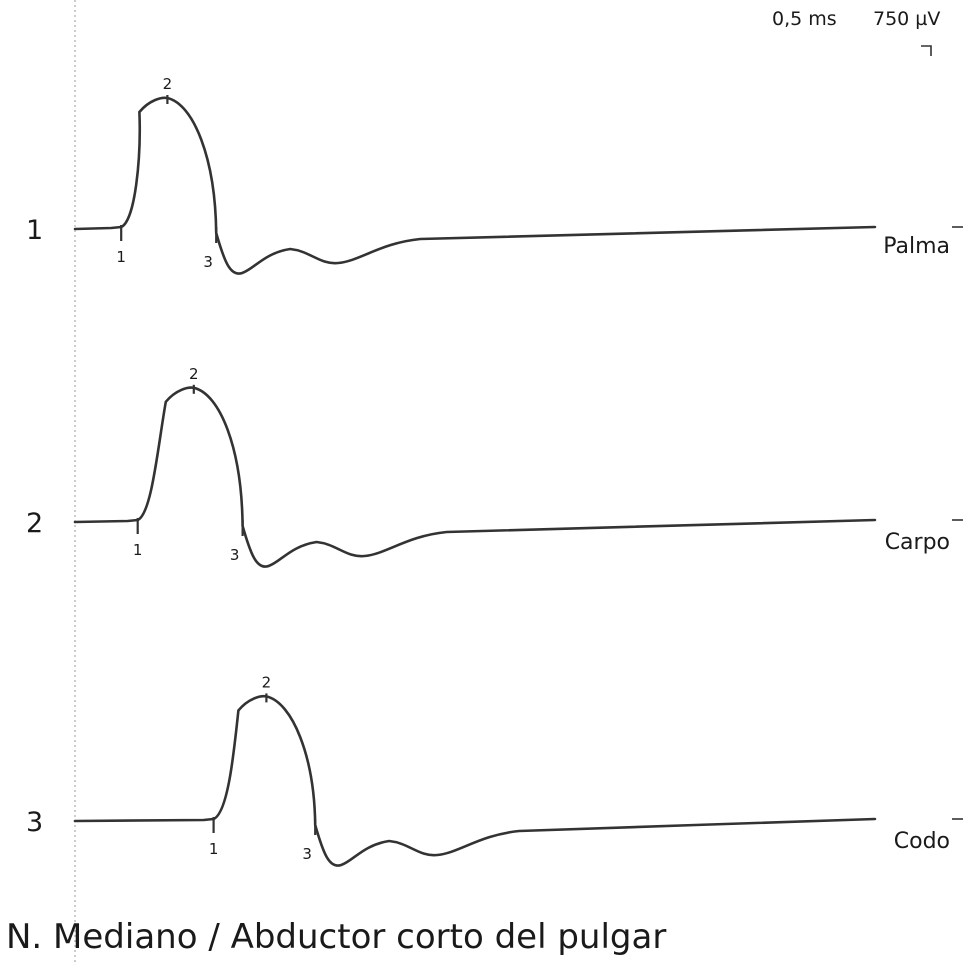 This screenshot has height=963, width=963. I want to click on scale-corner-mark, so click(926, 50).